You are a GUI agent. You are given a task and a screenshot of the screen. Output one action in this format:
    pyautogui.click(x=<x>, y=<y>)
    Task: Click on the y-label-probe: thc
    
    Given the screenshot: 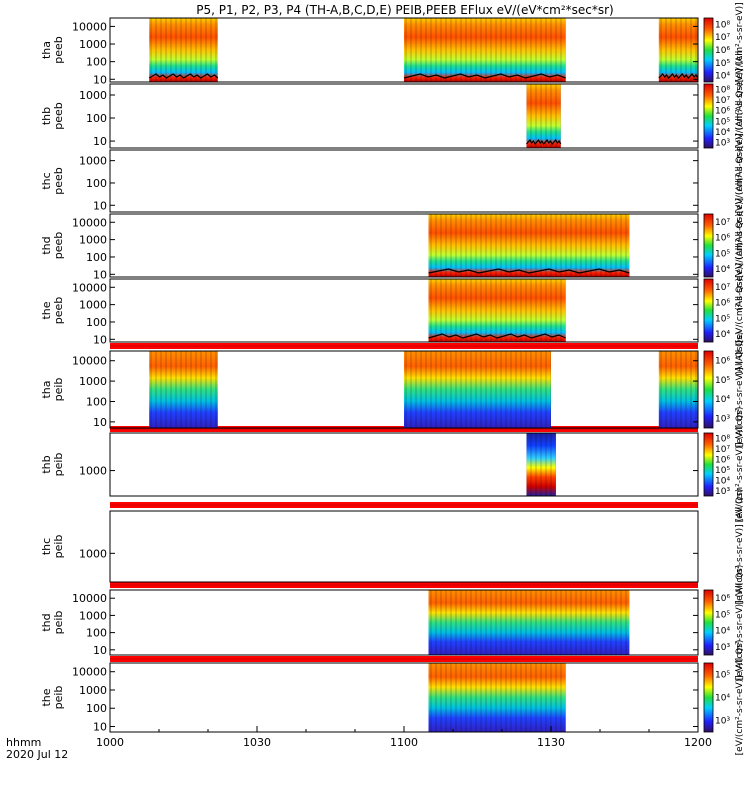 What is the action you would take?
    pyautogui.click(x=46, y=180)
    